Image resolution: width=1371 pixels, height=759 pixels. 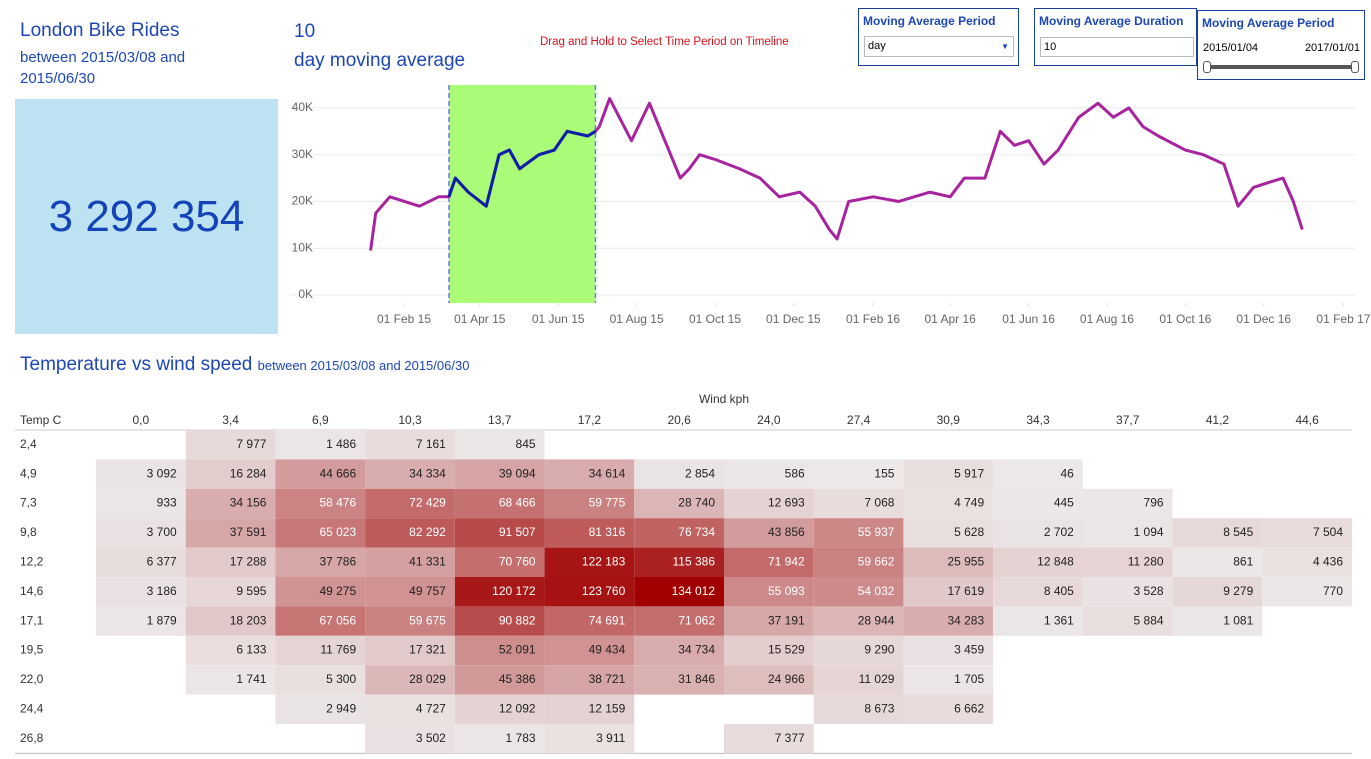 What do you see at coordinates (162, 473) in the screenshot?
I see `cell-label: 3 092` at bounding box center [162, 473].